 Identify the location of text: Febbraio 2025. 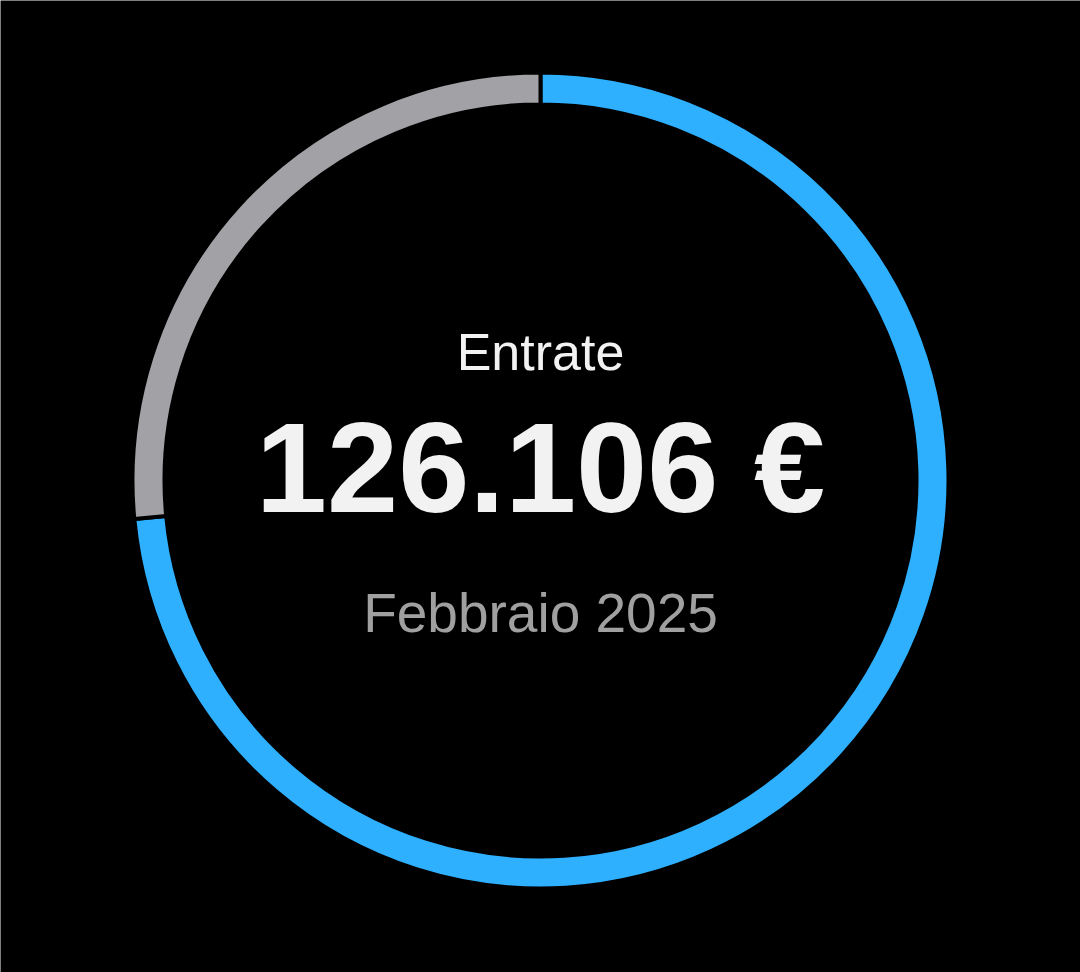
(540, 612).